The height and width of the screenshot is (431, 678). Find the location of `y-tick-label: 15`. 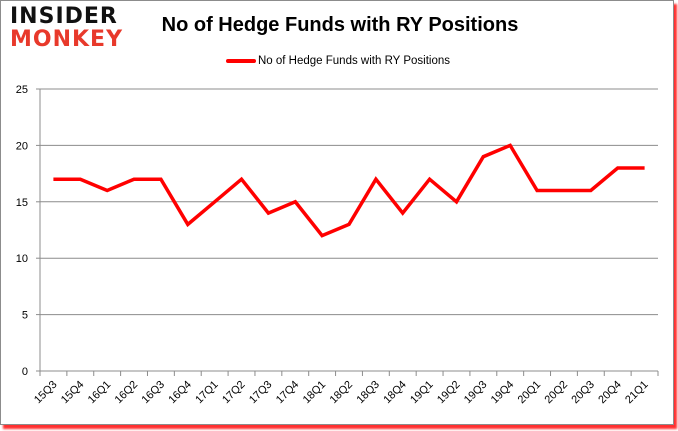

y-tick-label: 15 is located at coordinates (22, 203).